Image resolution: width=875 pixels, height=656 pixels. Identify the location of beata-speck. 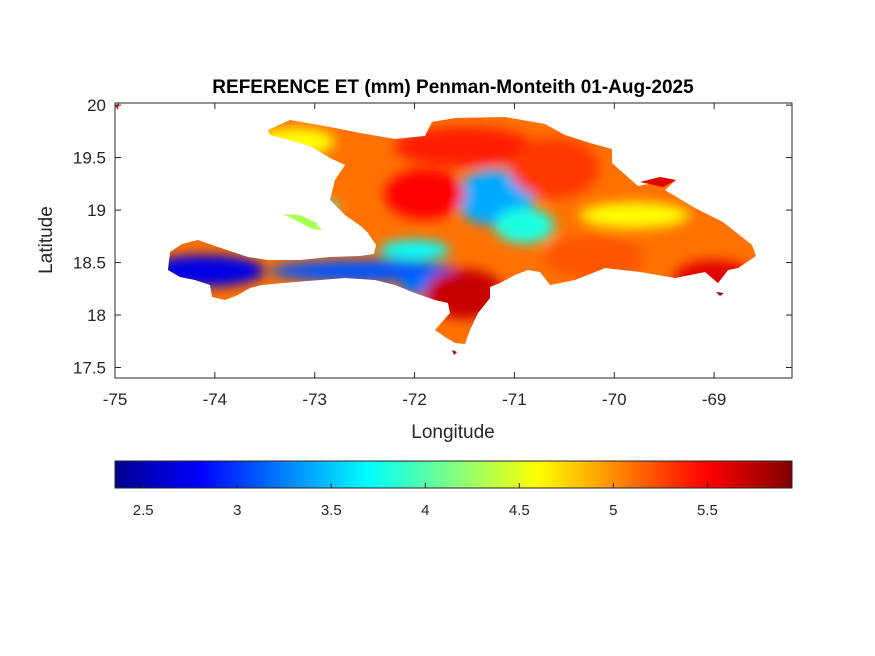
(454, 352).